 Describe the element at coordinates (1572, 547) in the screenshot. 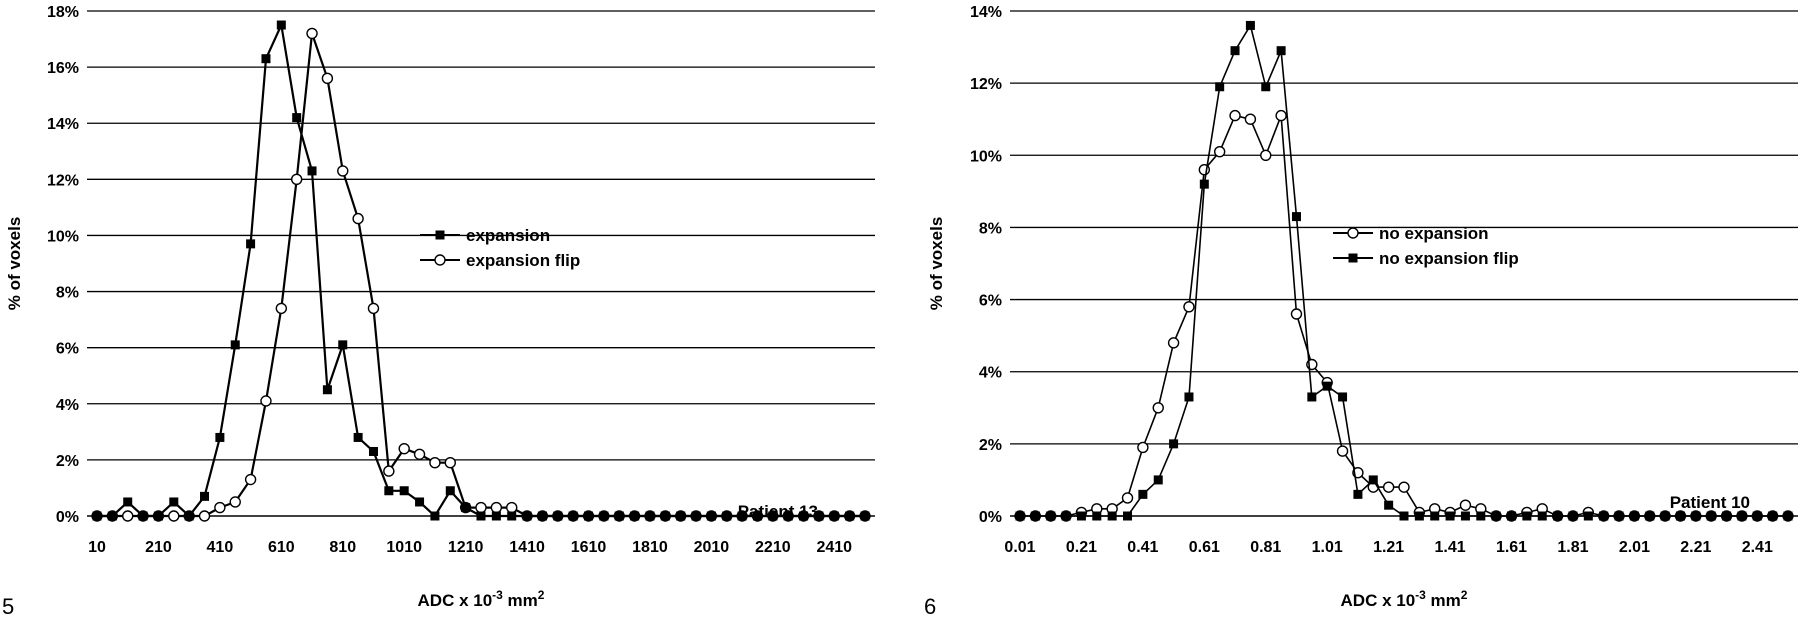

I see `x-tick-label: 1.81` at that location.